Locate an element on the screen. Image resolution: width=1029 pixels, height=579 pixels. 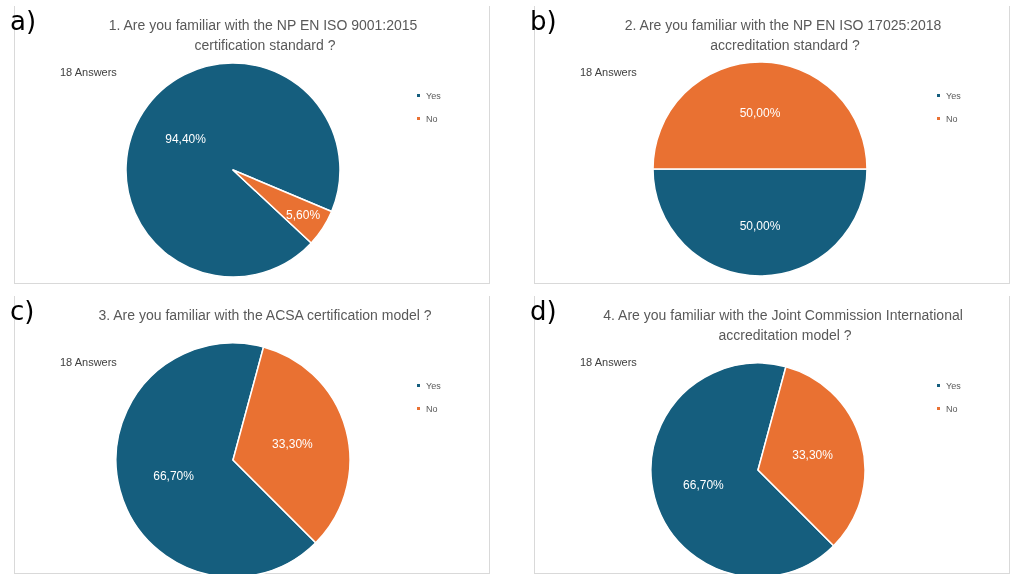
text: d) is located at coordinates (543, 311).